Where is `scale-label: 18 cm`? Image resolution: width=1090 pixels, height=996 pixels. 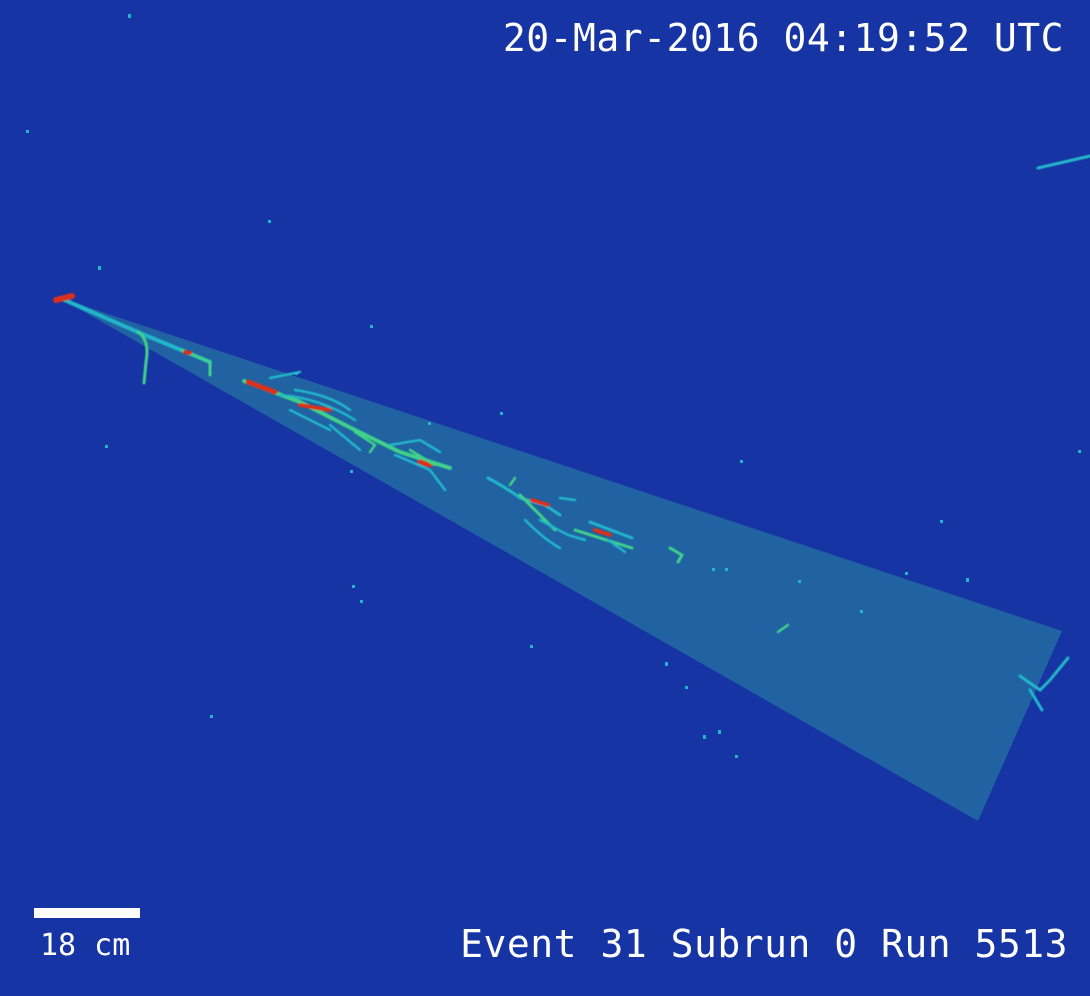
scale-label: 18 cm is located at coordinates (85, 945).